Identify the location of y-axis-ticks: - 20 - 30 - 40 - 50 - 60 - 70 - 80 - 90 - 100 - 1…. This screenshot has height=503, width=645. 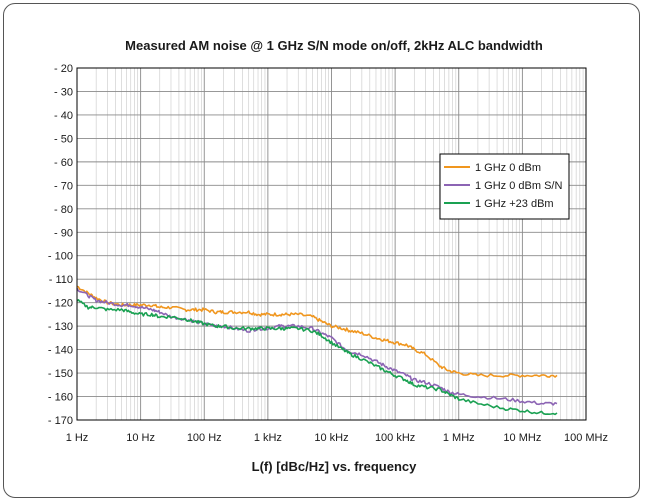
(60, 245).